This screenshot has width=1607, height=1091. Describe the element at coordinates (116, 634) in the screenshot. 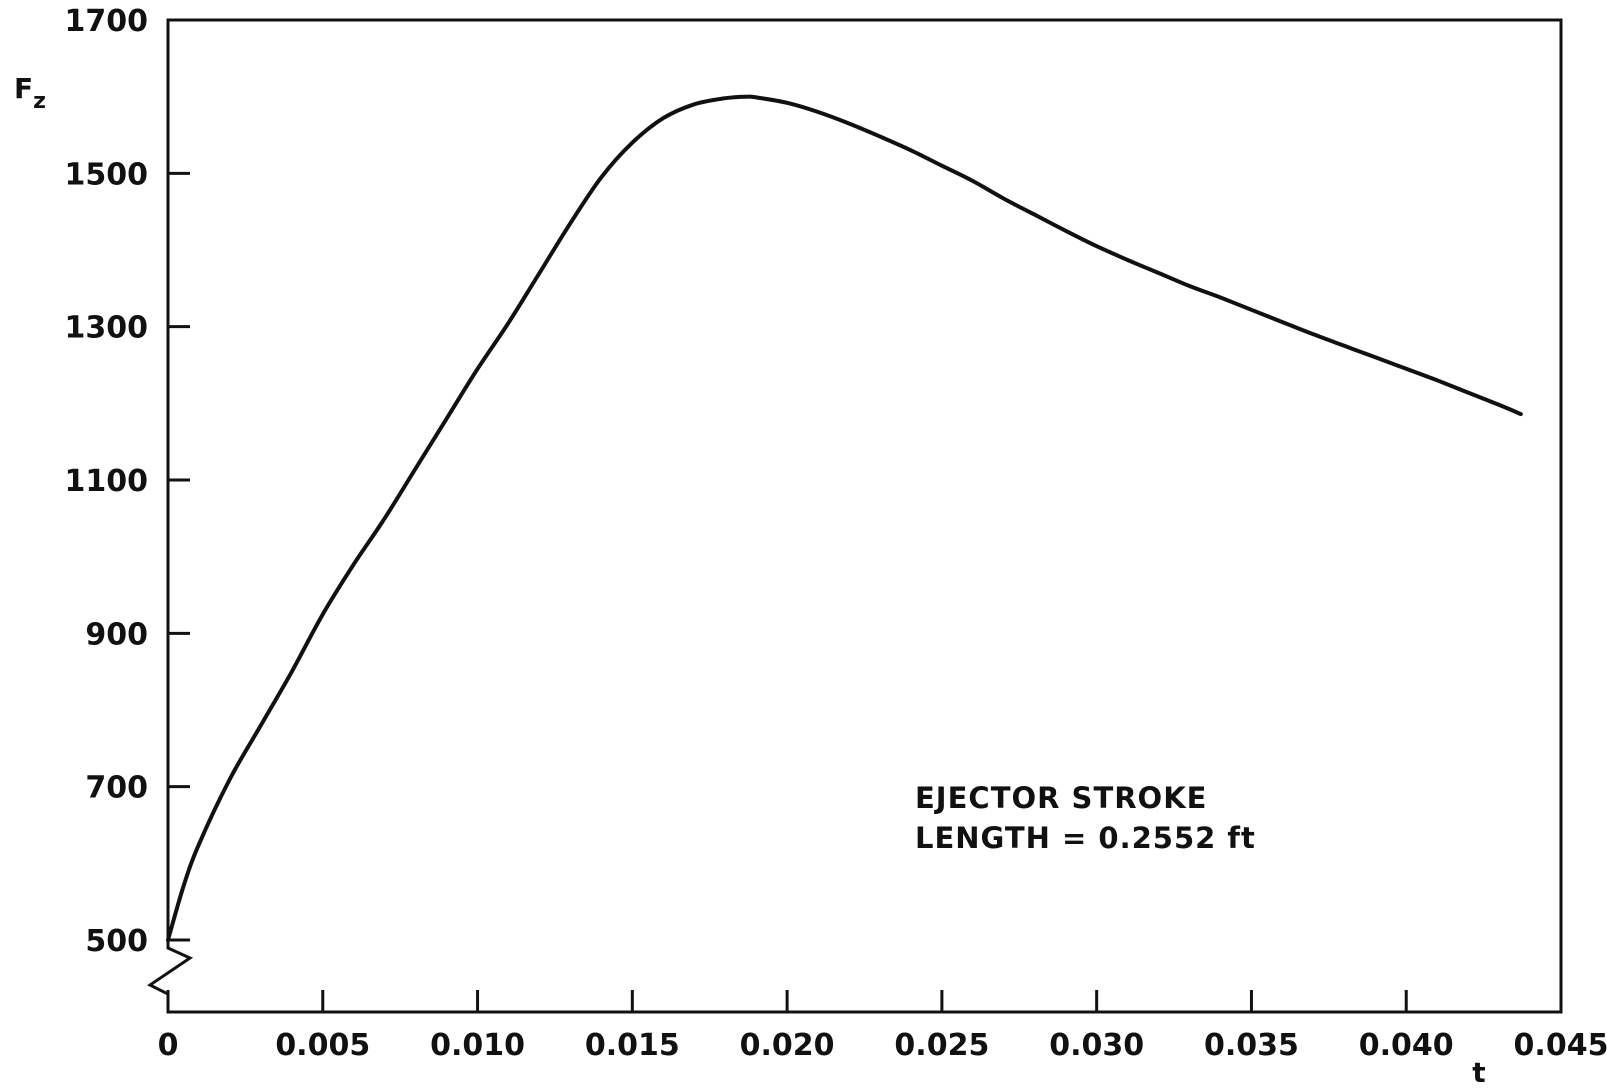

I see `y-tick-label: 900` at that location.